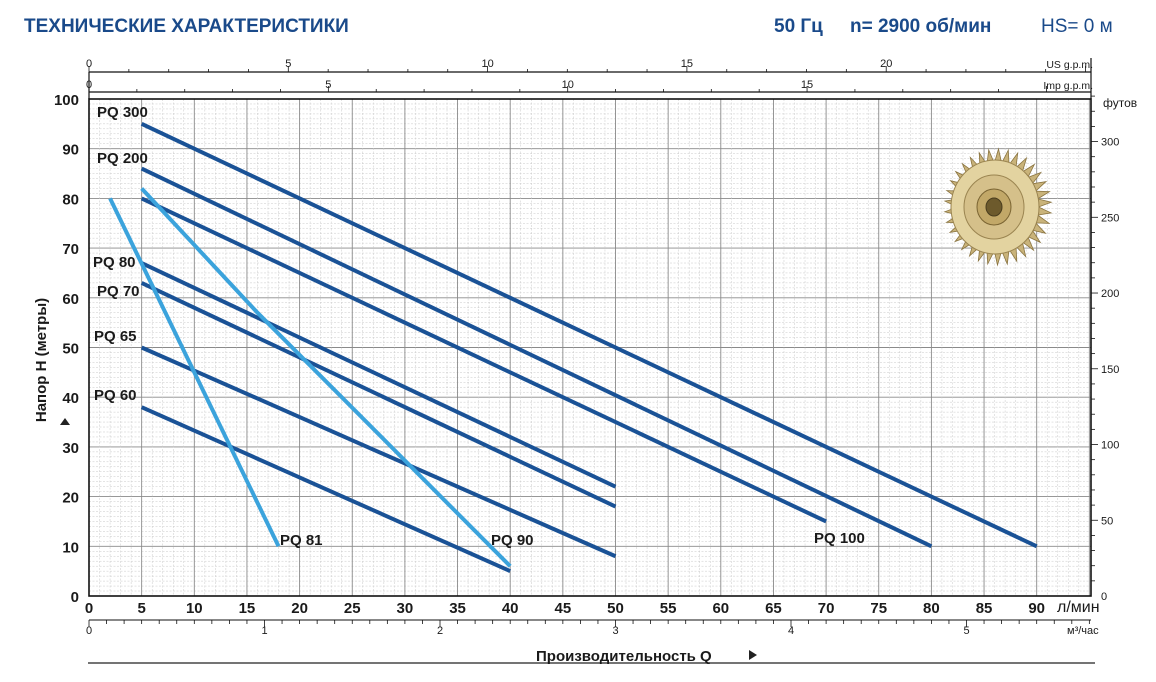 The image size is (1156, 682). Describe the element at coordinates (114, 262) in the screenshot. I see `series-label-pq-80: PQ 80` at that location.